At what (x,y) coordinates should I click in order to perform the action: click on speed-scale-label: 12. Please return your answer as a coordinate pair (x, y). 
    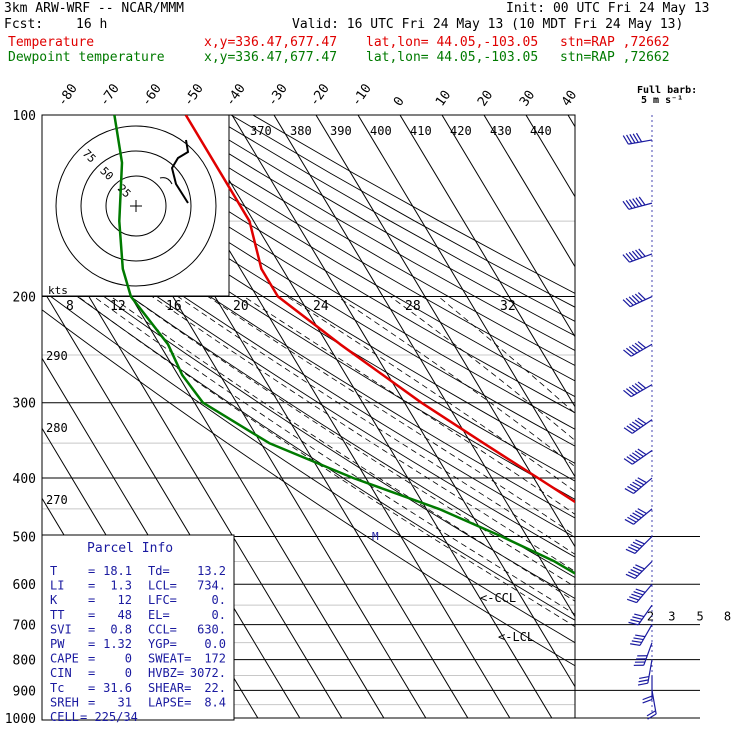
    Looking at the image, I should click on (118, 306).